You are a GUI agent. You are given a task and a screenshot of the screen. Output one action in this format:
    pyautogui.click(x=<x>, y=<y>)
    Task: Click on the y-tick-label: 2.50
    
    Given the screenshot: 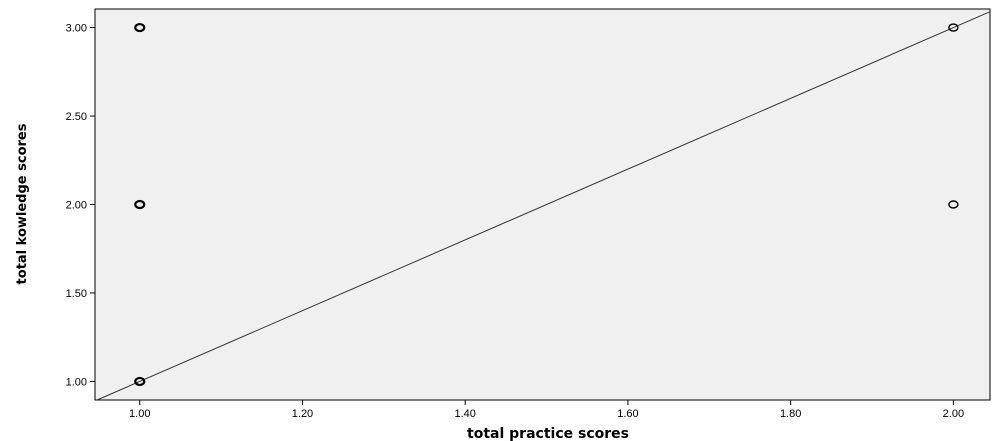 What is the action you would take?
    pyautogui.click(x=76, y=117)
    